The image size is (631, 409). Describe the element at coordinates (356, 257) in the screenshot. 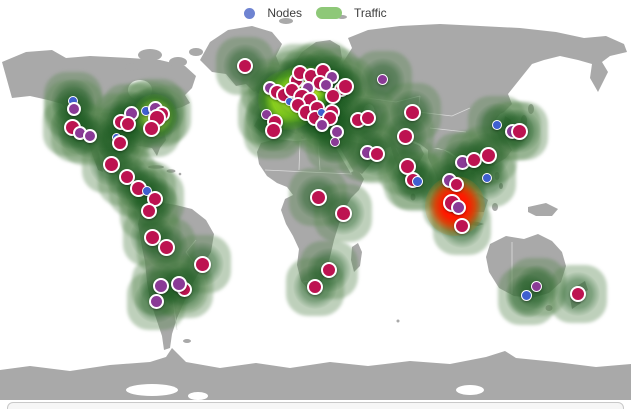

I see `madagascar` at that location.